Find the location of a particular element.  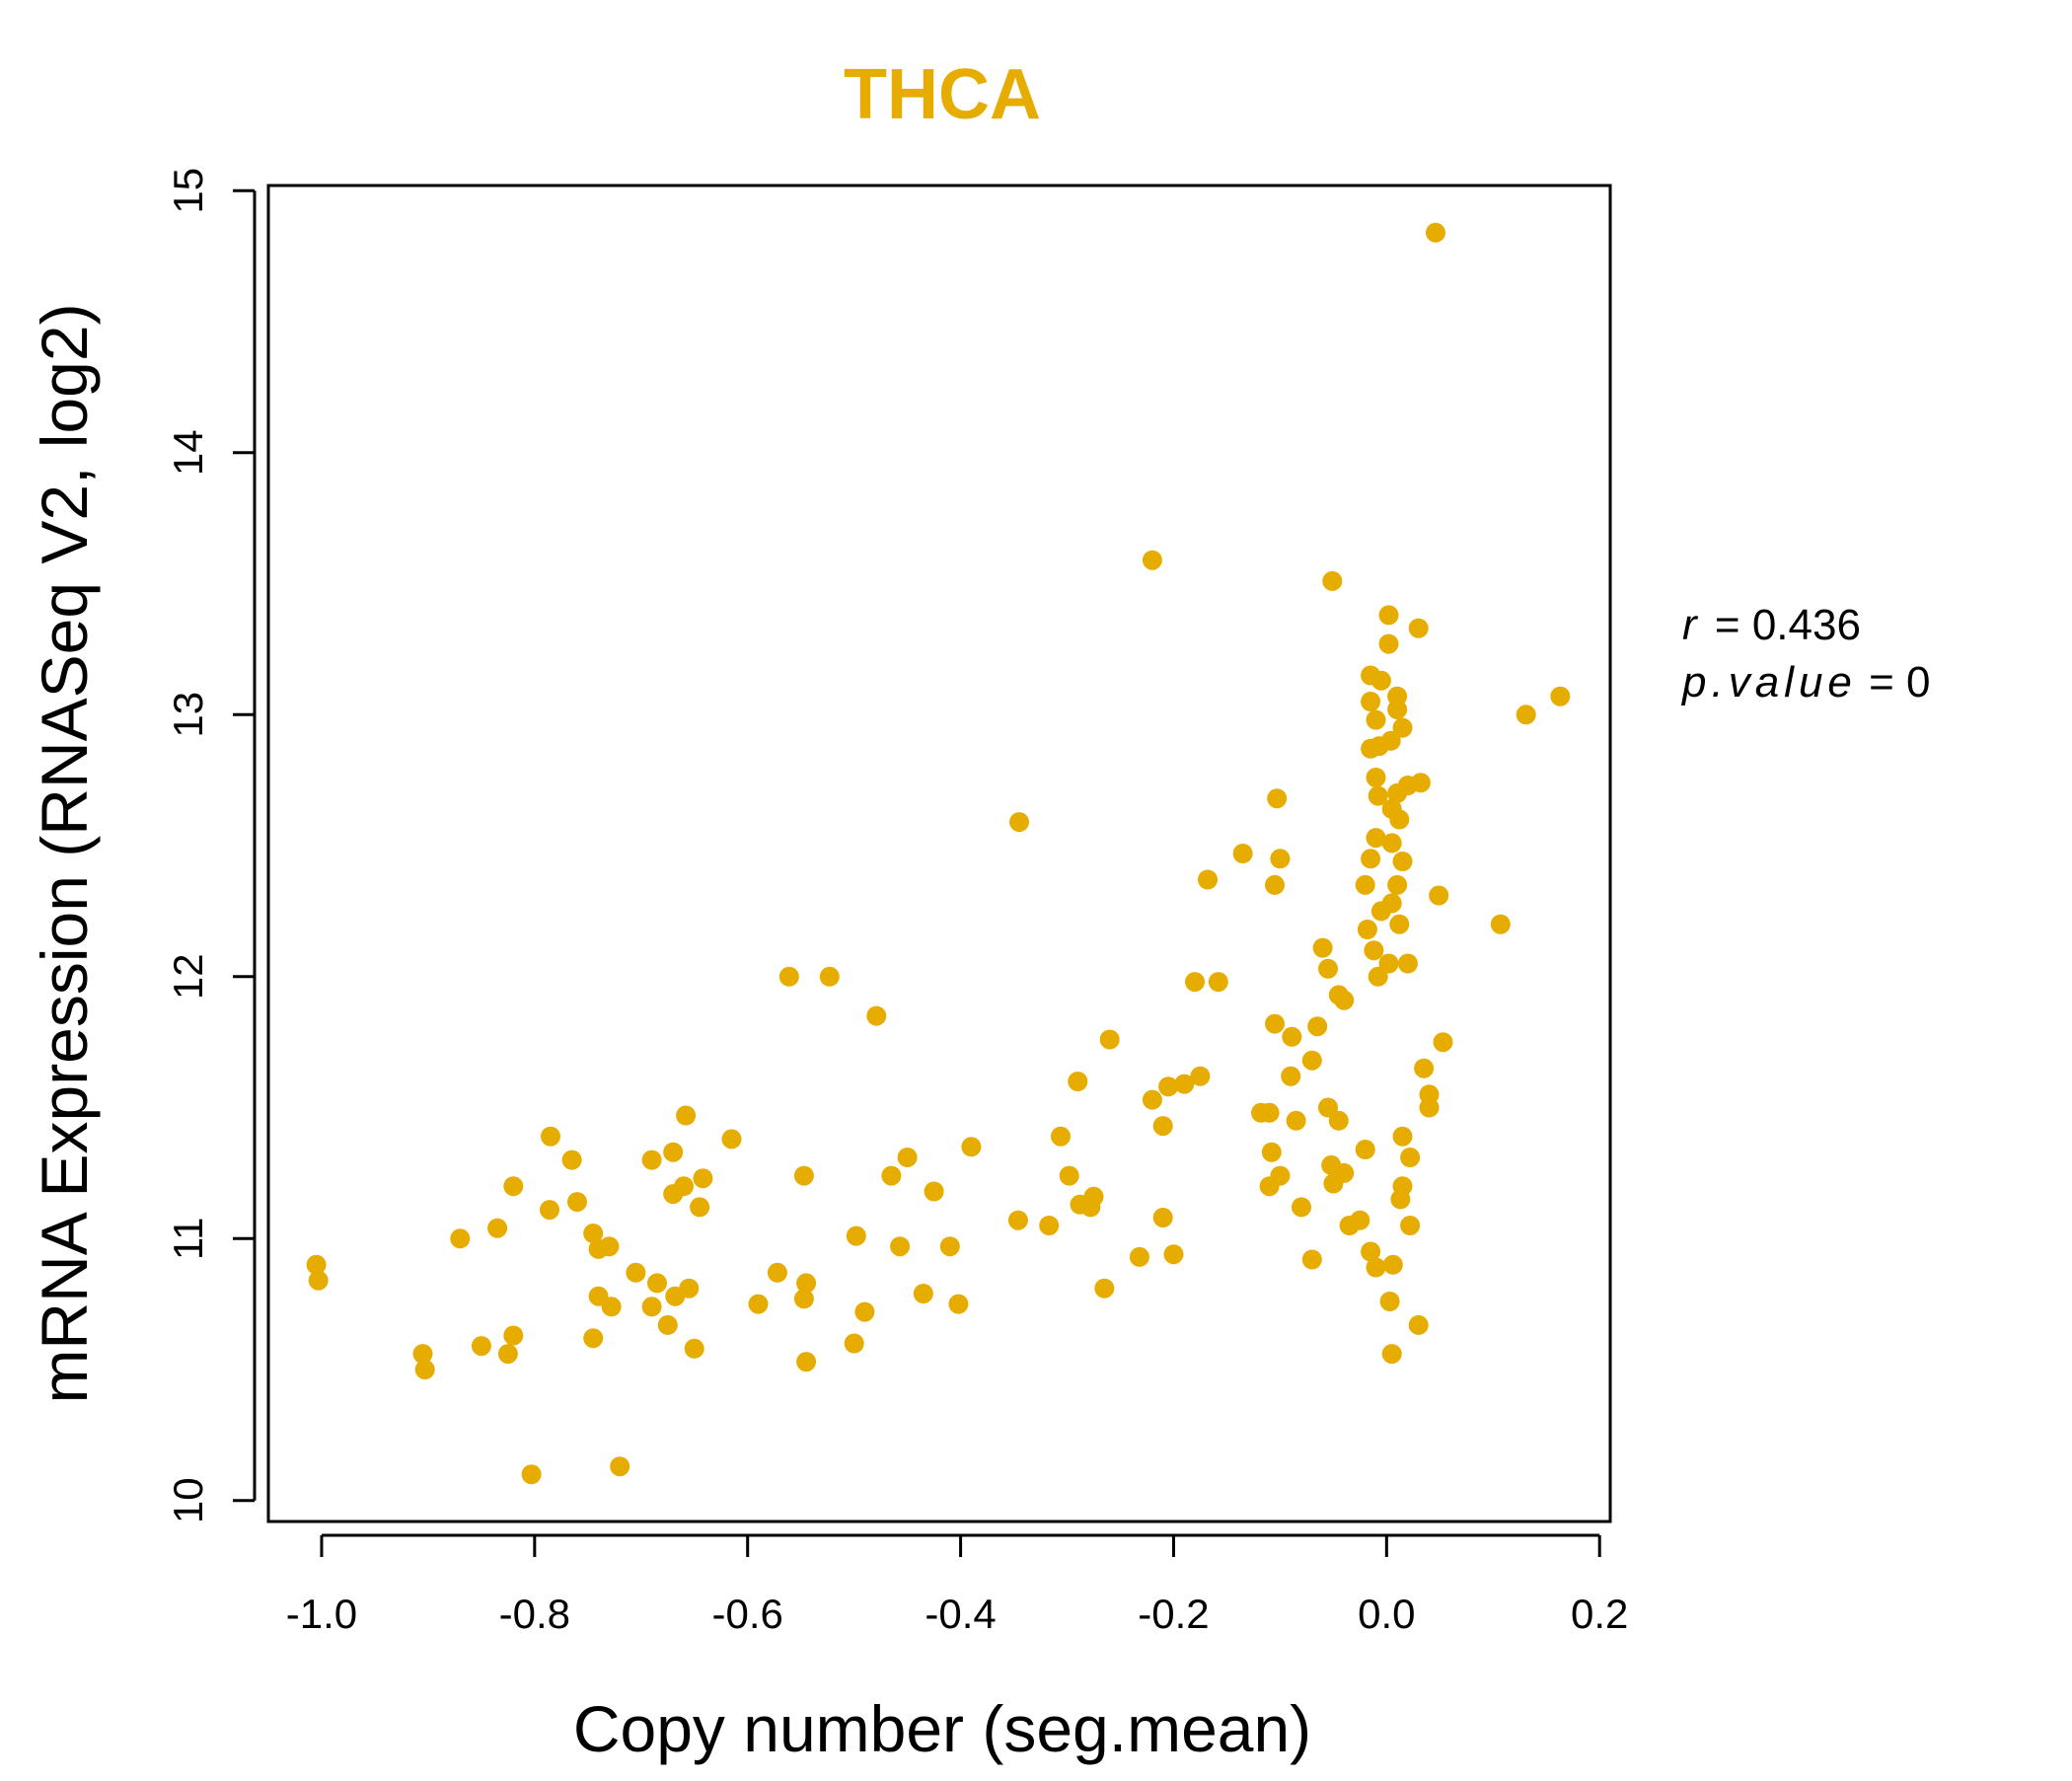

y-tick-label: 15 is located at coordinates (188, 191).